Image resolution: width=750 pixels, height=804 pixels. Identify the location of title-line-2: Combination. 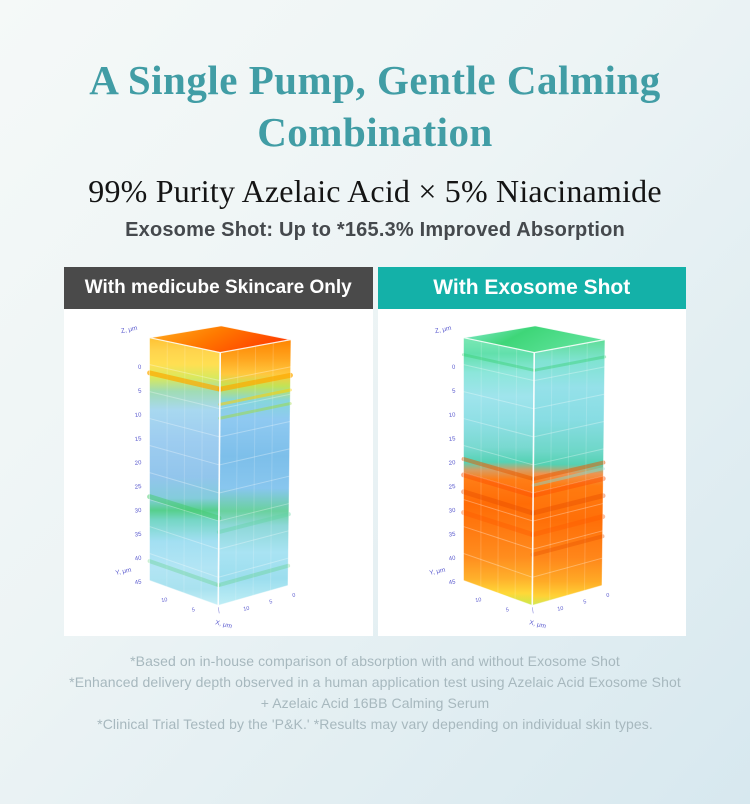
(375, 132).